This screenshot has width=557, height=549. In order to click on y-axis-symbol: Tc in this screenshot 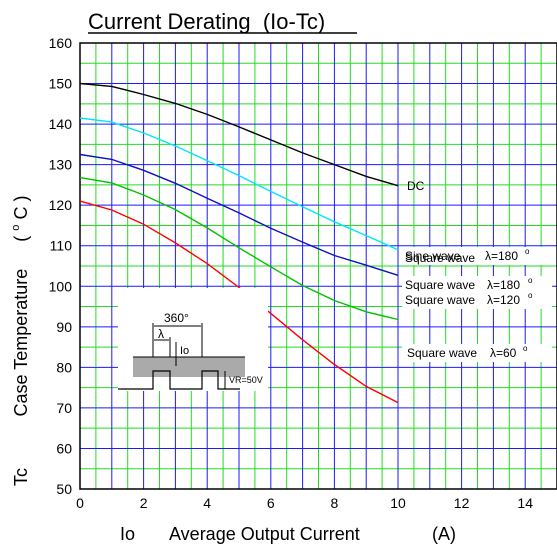, I will do `click(21, 477)`.